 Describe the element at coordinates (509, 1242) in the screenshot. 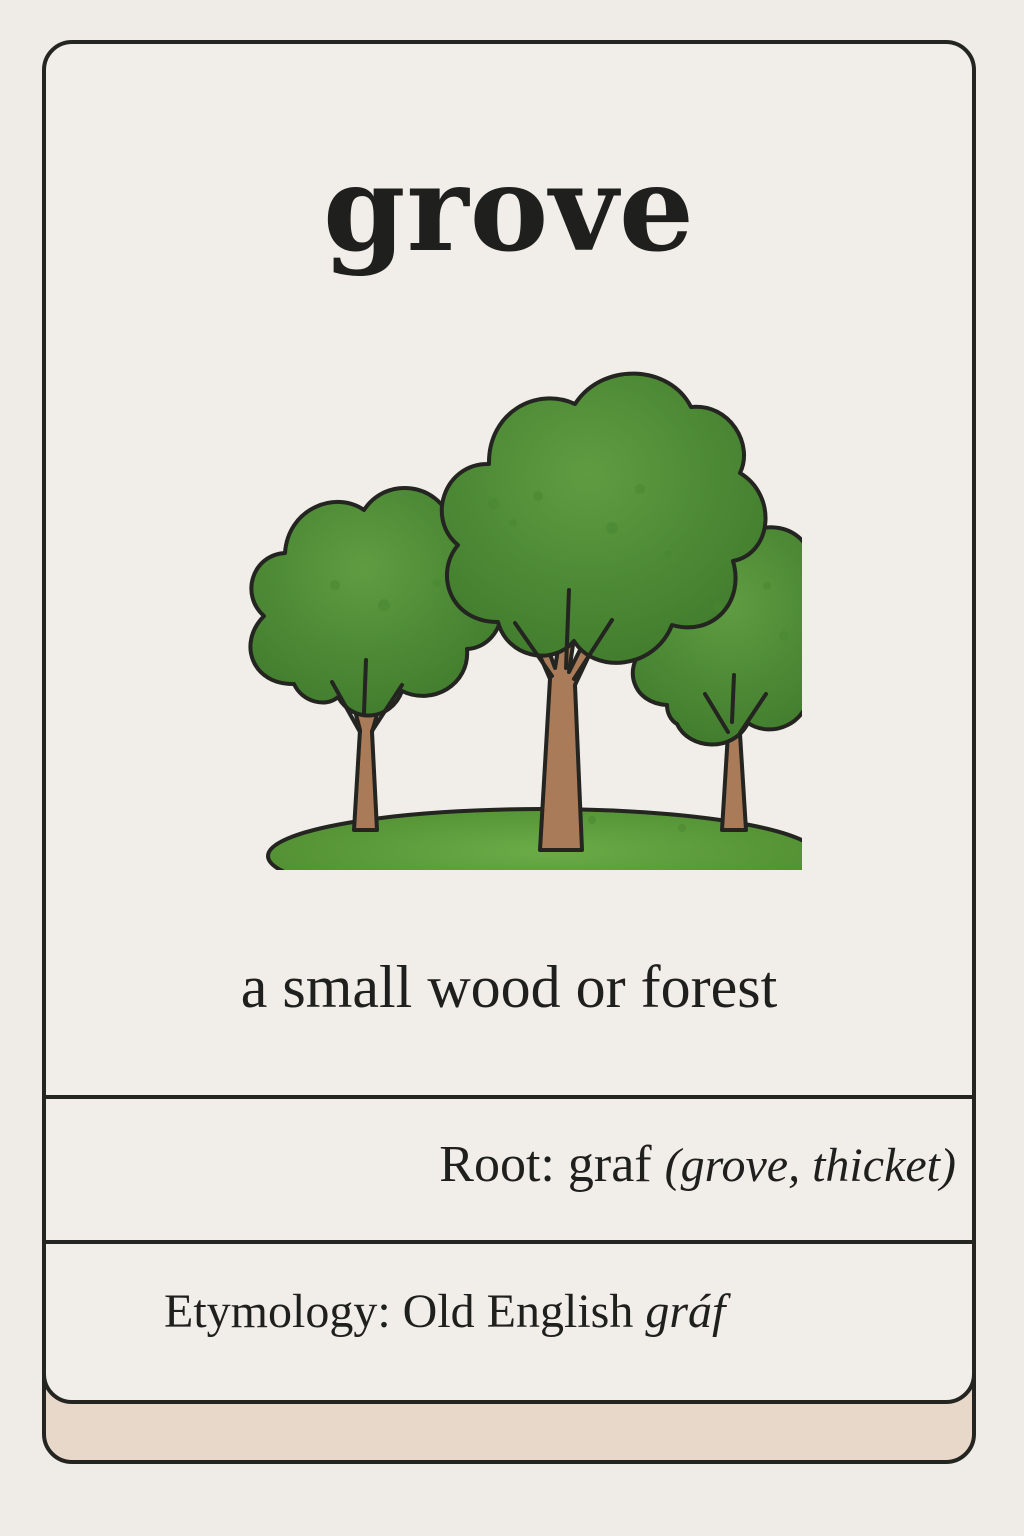

I see `section-divider-bottom` at that location.